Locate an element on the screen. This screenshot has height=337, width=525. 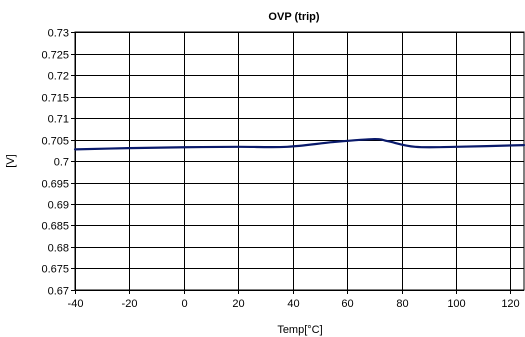
y-tick-label: 0.705 is located at coordinates (55, 142).